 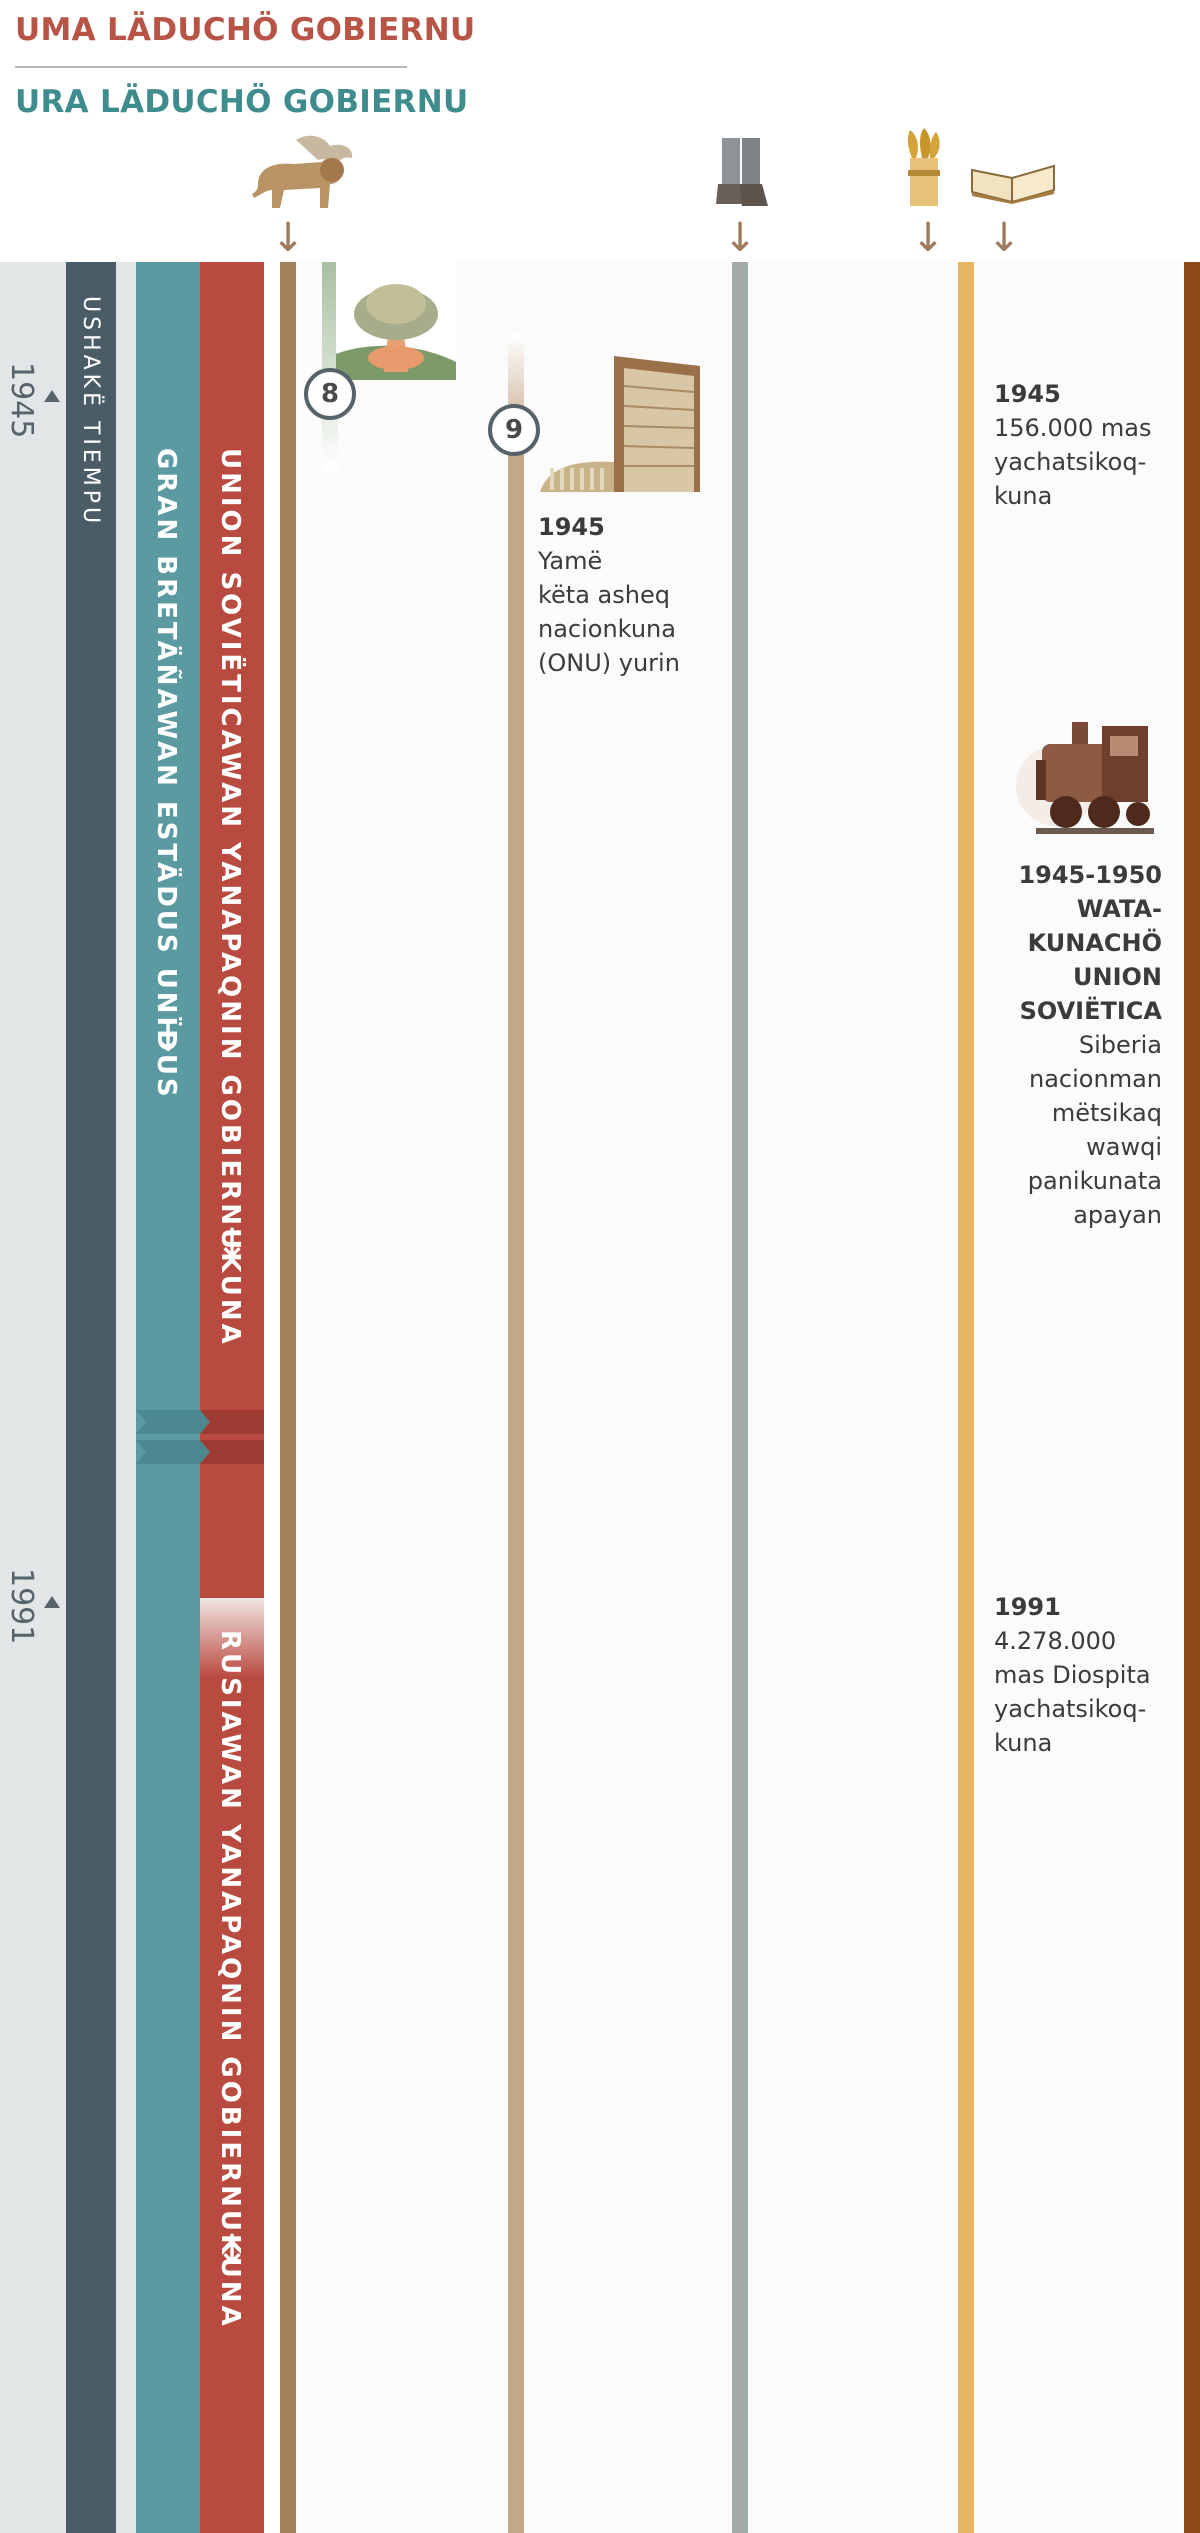 I want to click on believers-1991-year: 1991, so click(x=1027, y=1607).